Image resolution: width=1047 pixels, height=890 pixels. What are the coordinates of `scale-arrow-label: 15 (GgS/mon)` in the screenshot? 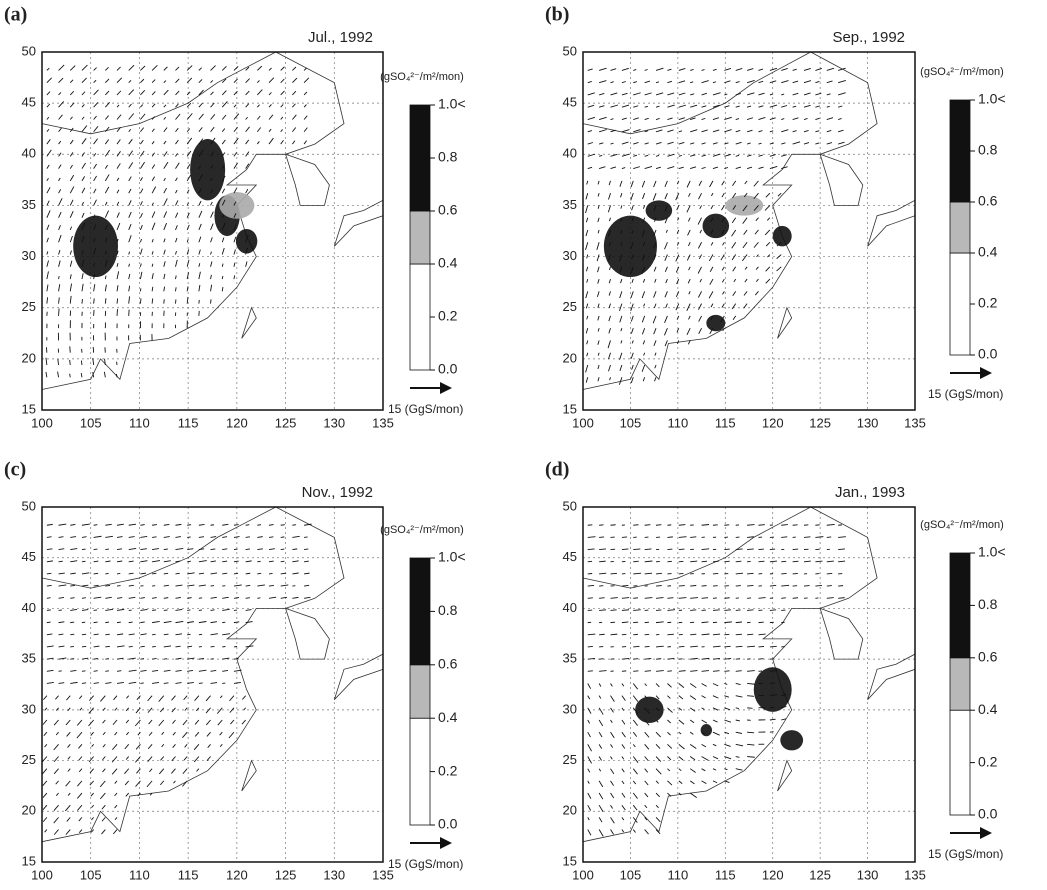 It's located at (965, 394).